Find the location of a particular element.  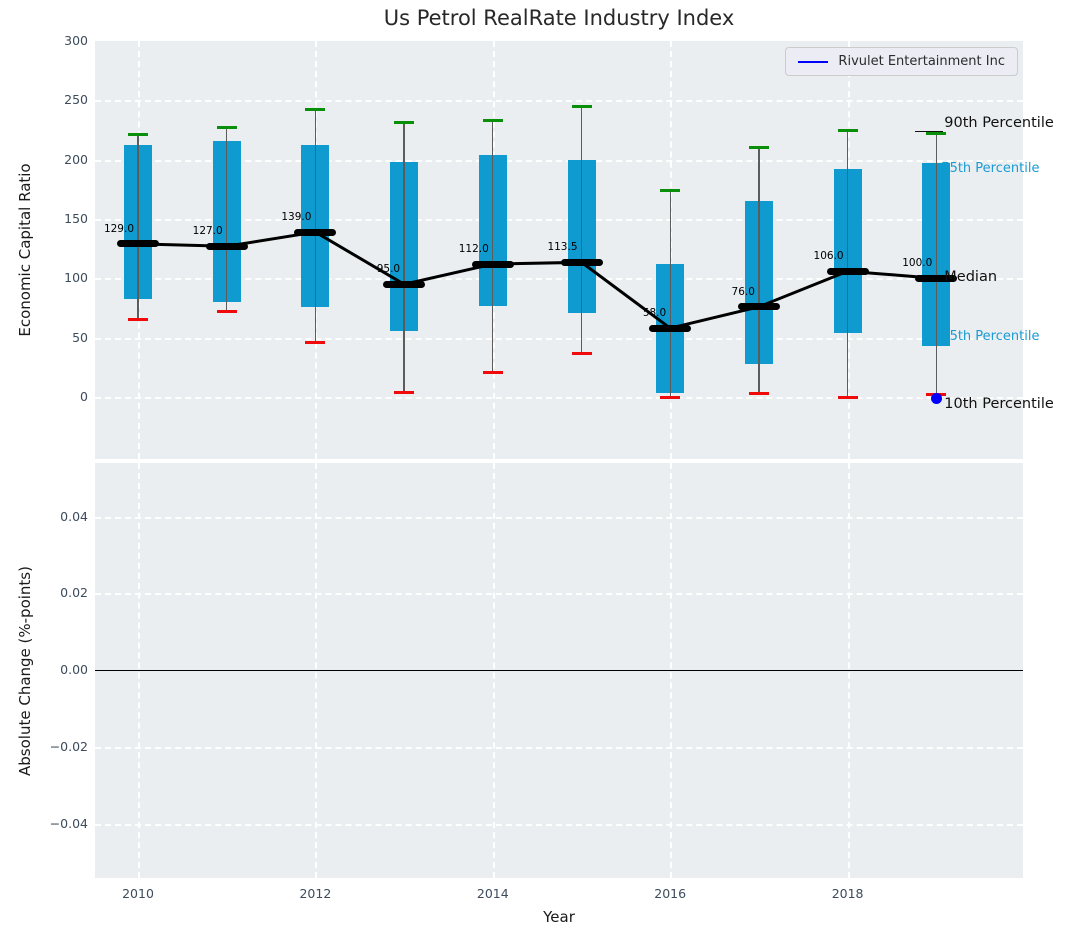

whisker-2013 is located at coordinates (404, 257).